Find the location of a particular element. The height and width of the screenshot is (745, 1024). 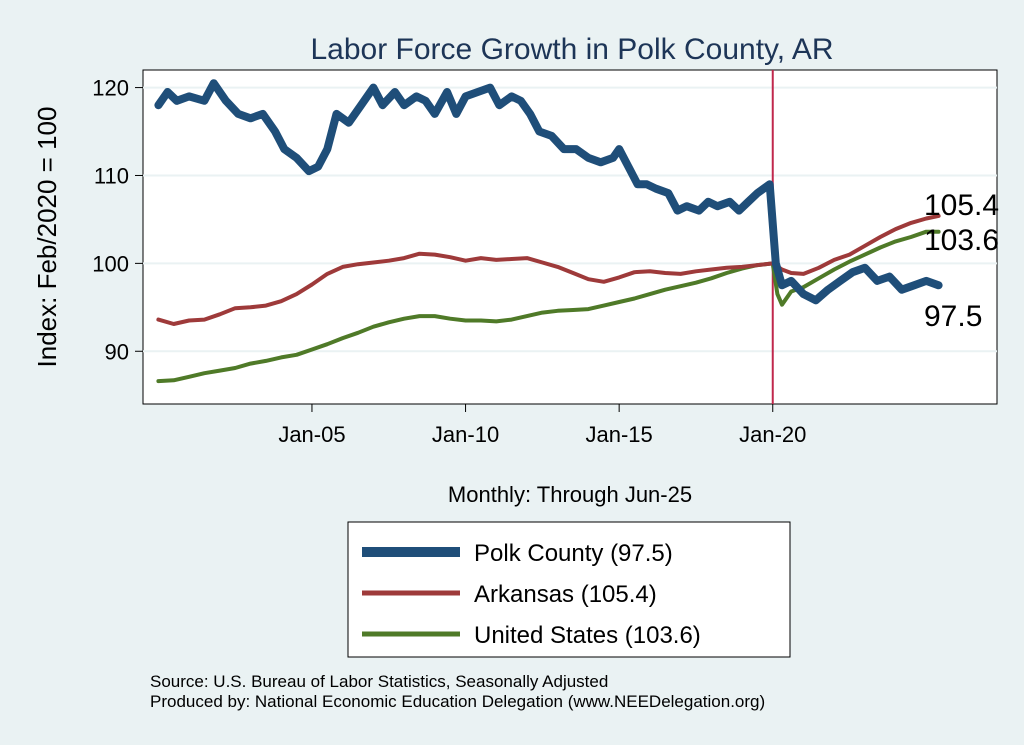

x-tick-label: Jan-10 is located at coordinates (465, 434).